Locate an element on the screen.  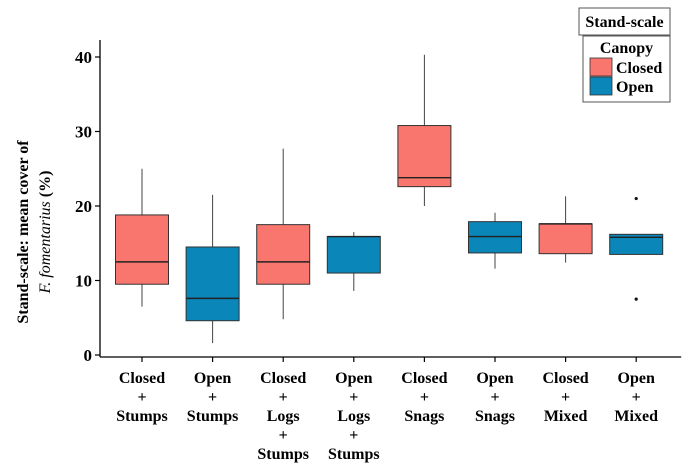
y-axis-label-unit: (%) is located at coordinates (45, 184).